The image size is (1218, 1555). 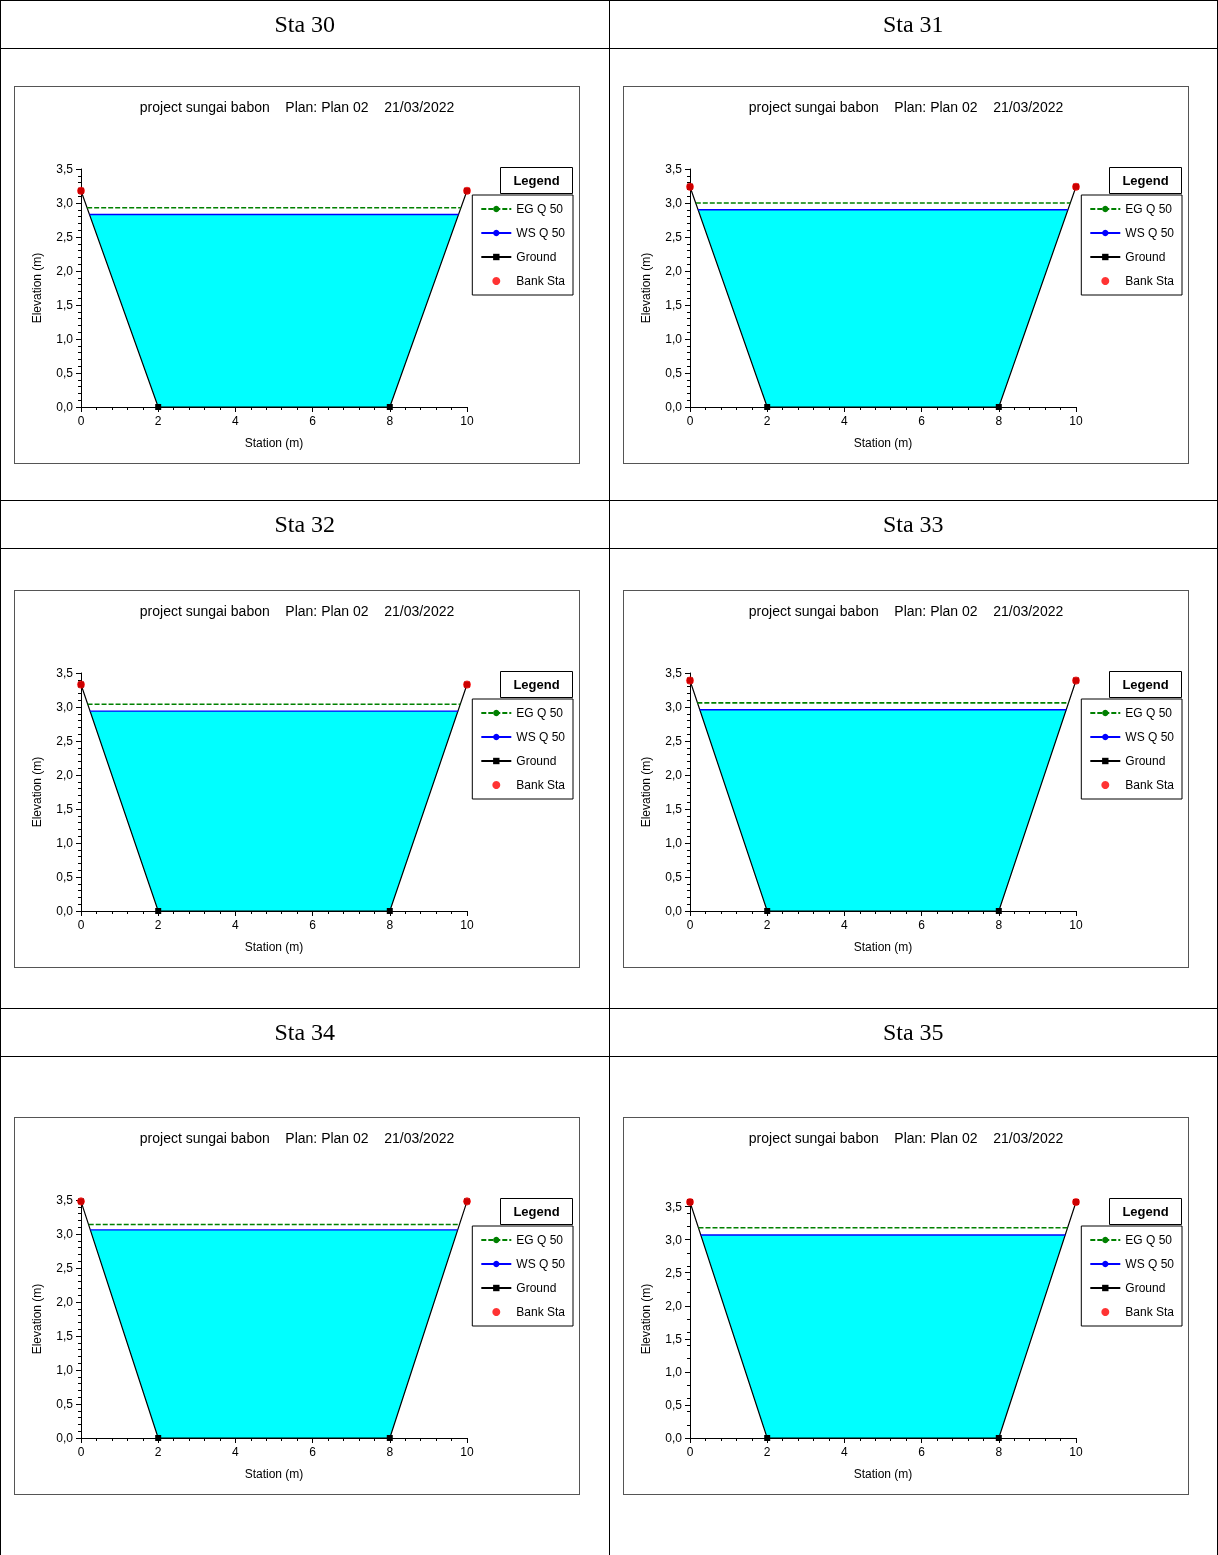 I want to click on chart-title: Sta 32, so click(x=304, y=524).